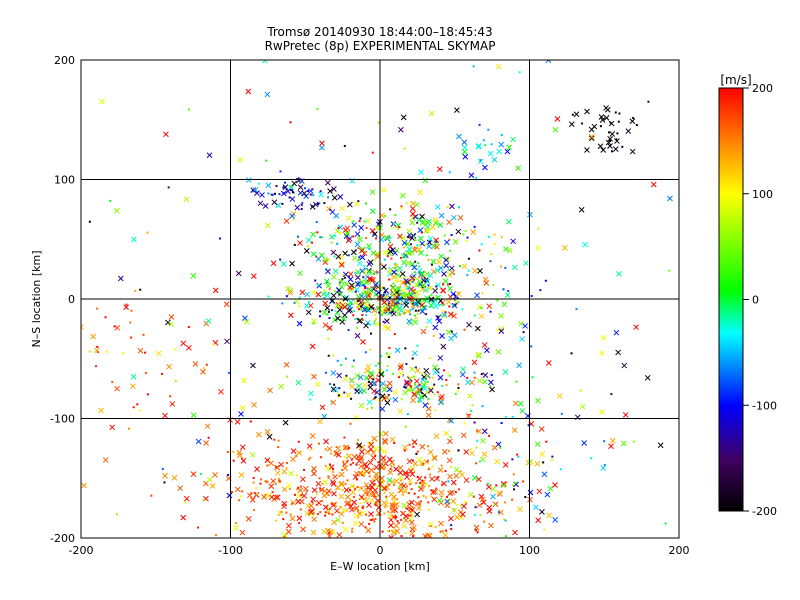  I want to click on x-tick-label: 200, so click(679, 550).